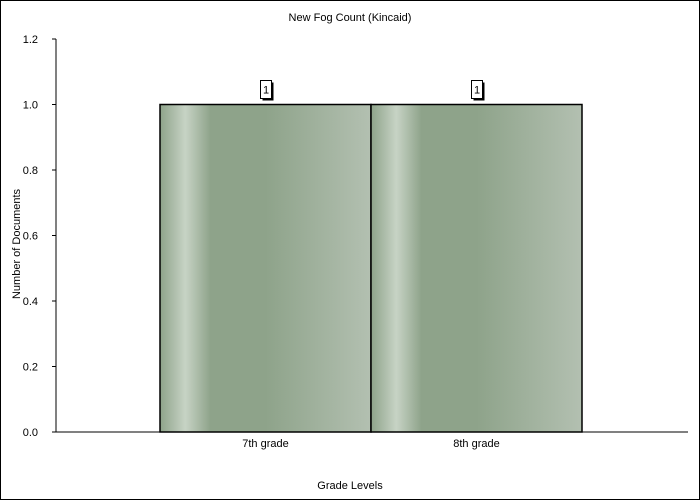  I want to click on x-axis-label: Grade Levels, so click(350, 486).